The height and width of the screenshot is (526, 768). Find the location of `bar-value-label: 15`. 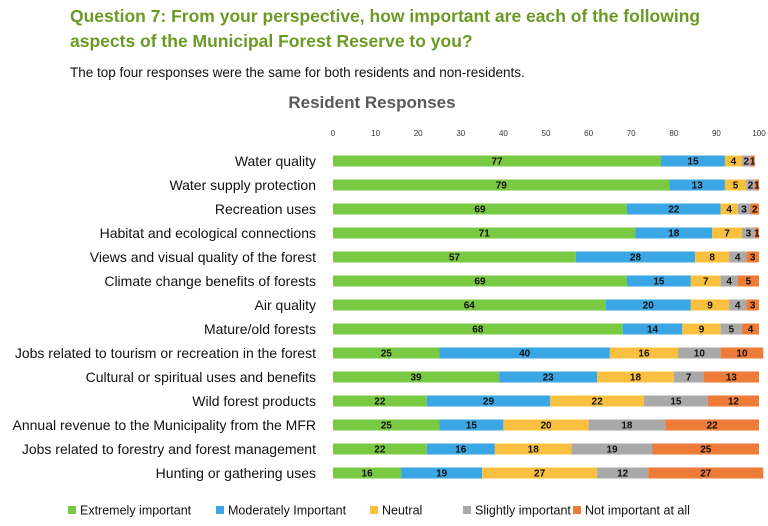

bar-value-label: 15 is located at coordinates (659, 282).